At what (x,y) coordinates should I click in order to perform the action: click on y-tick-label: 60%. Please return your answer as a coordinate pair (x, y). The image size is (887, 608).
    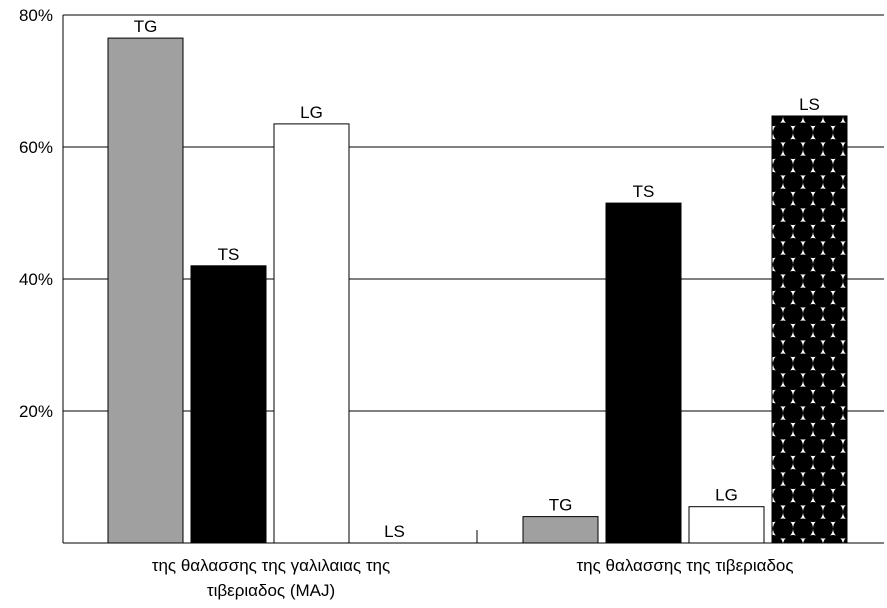
    Looking at the image, I should click on (36, 147).